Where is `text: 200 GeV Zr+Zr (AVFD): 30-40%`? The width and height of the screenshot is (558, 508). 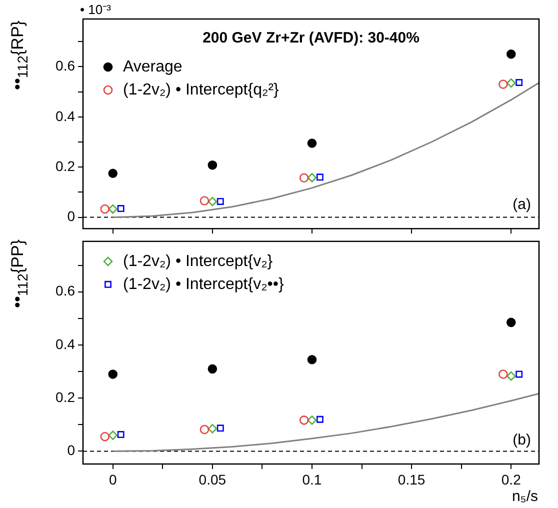
text: 200 GeV Zr+Zr (AVFD): 30-40% is located at coordinates (311, 38).